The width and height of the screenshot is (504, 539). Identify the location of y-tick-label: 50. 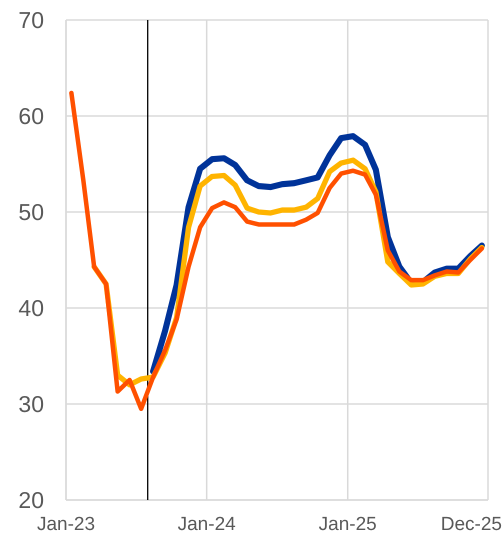
(31, 212).